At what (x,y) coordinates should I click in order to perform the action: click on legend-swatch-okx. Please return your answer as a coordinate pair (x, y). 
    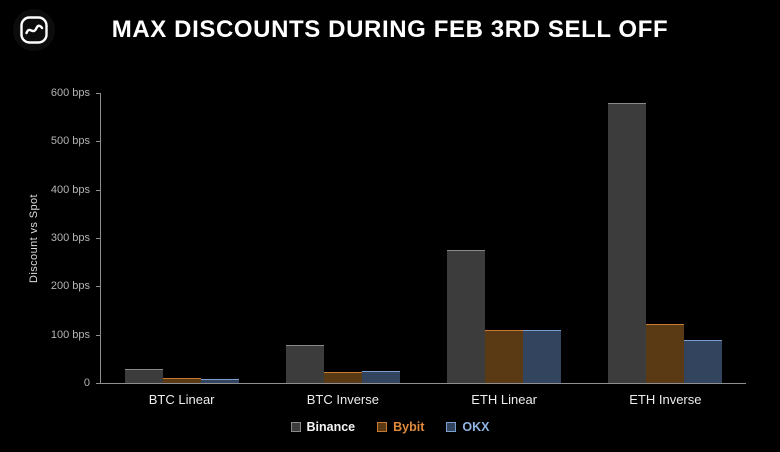
    Looking at the image, I should click on (451, 427).